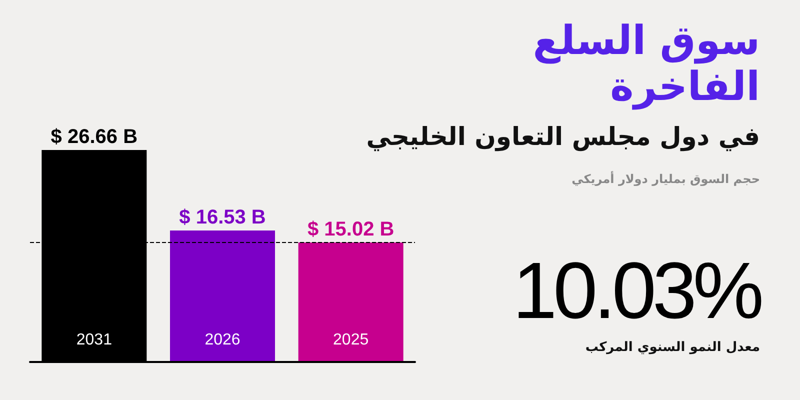 This screenshot has width=800, height=400. Describe the element at coordinates (563, 136) in the screenshot. I see `text: في دول مجلس التعاون الخليجي` at that location.